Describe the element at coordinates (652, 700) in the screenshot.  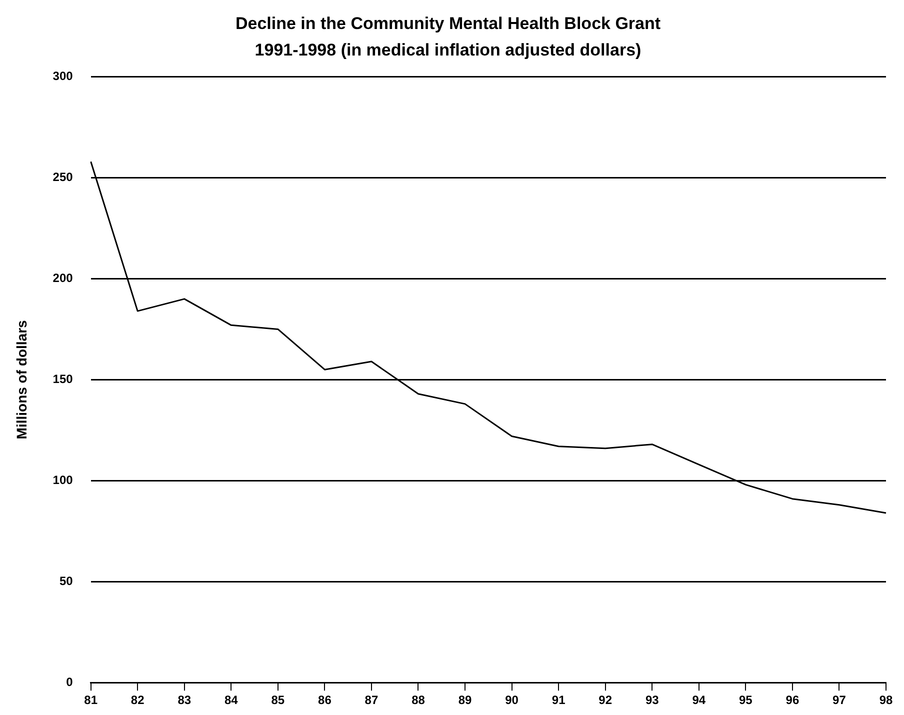
I see `x-tick-label: 93` at that location.